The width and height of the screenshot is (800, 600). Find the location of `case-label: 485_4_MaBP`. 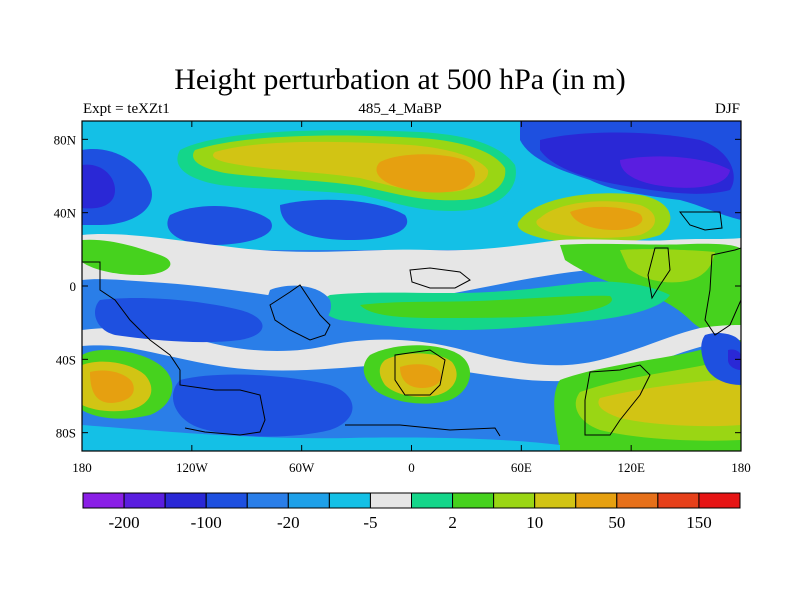

case-label: 485_4_MaBP is located at coordinates (400, 109).